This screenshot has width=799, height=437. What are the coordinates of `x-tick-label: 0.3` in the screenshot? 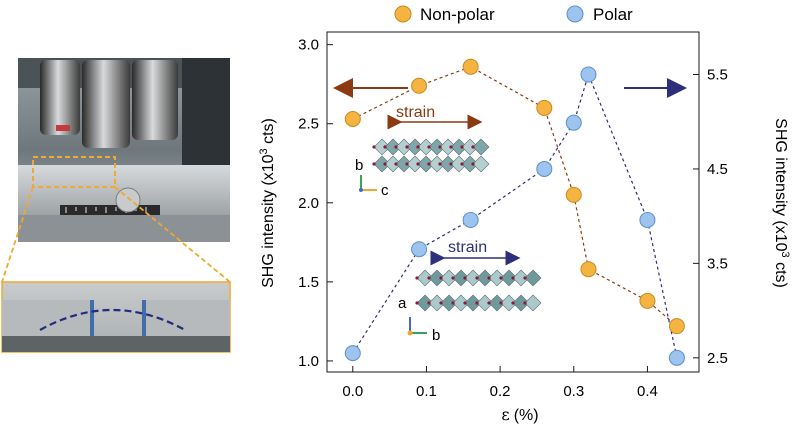 It's located at (573, 391).